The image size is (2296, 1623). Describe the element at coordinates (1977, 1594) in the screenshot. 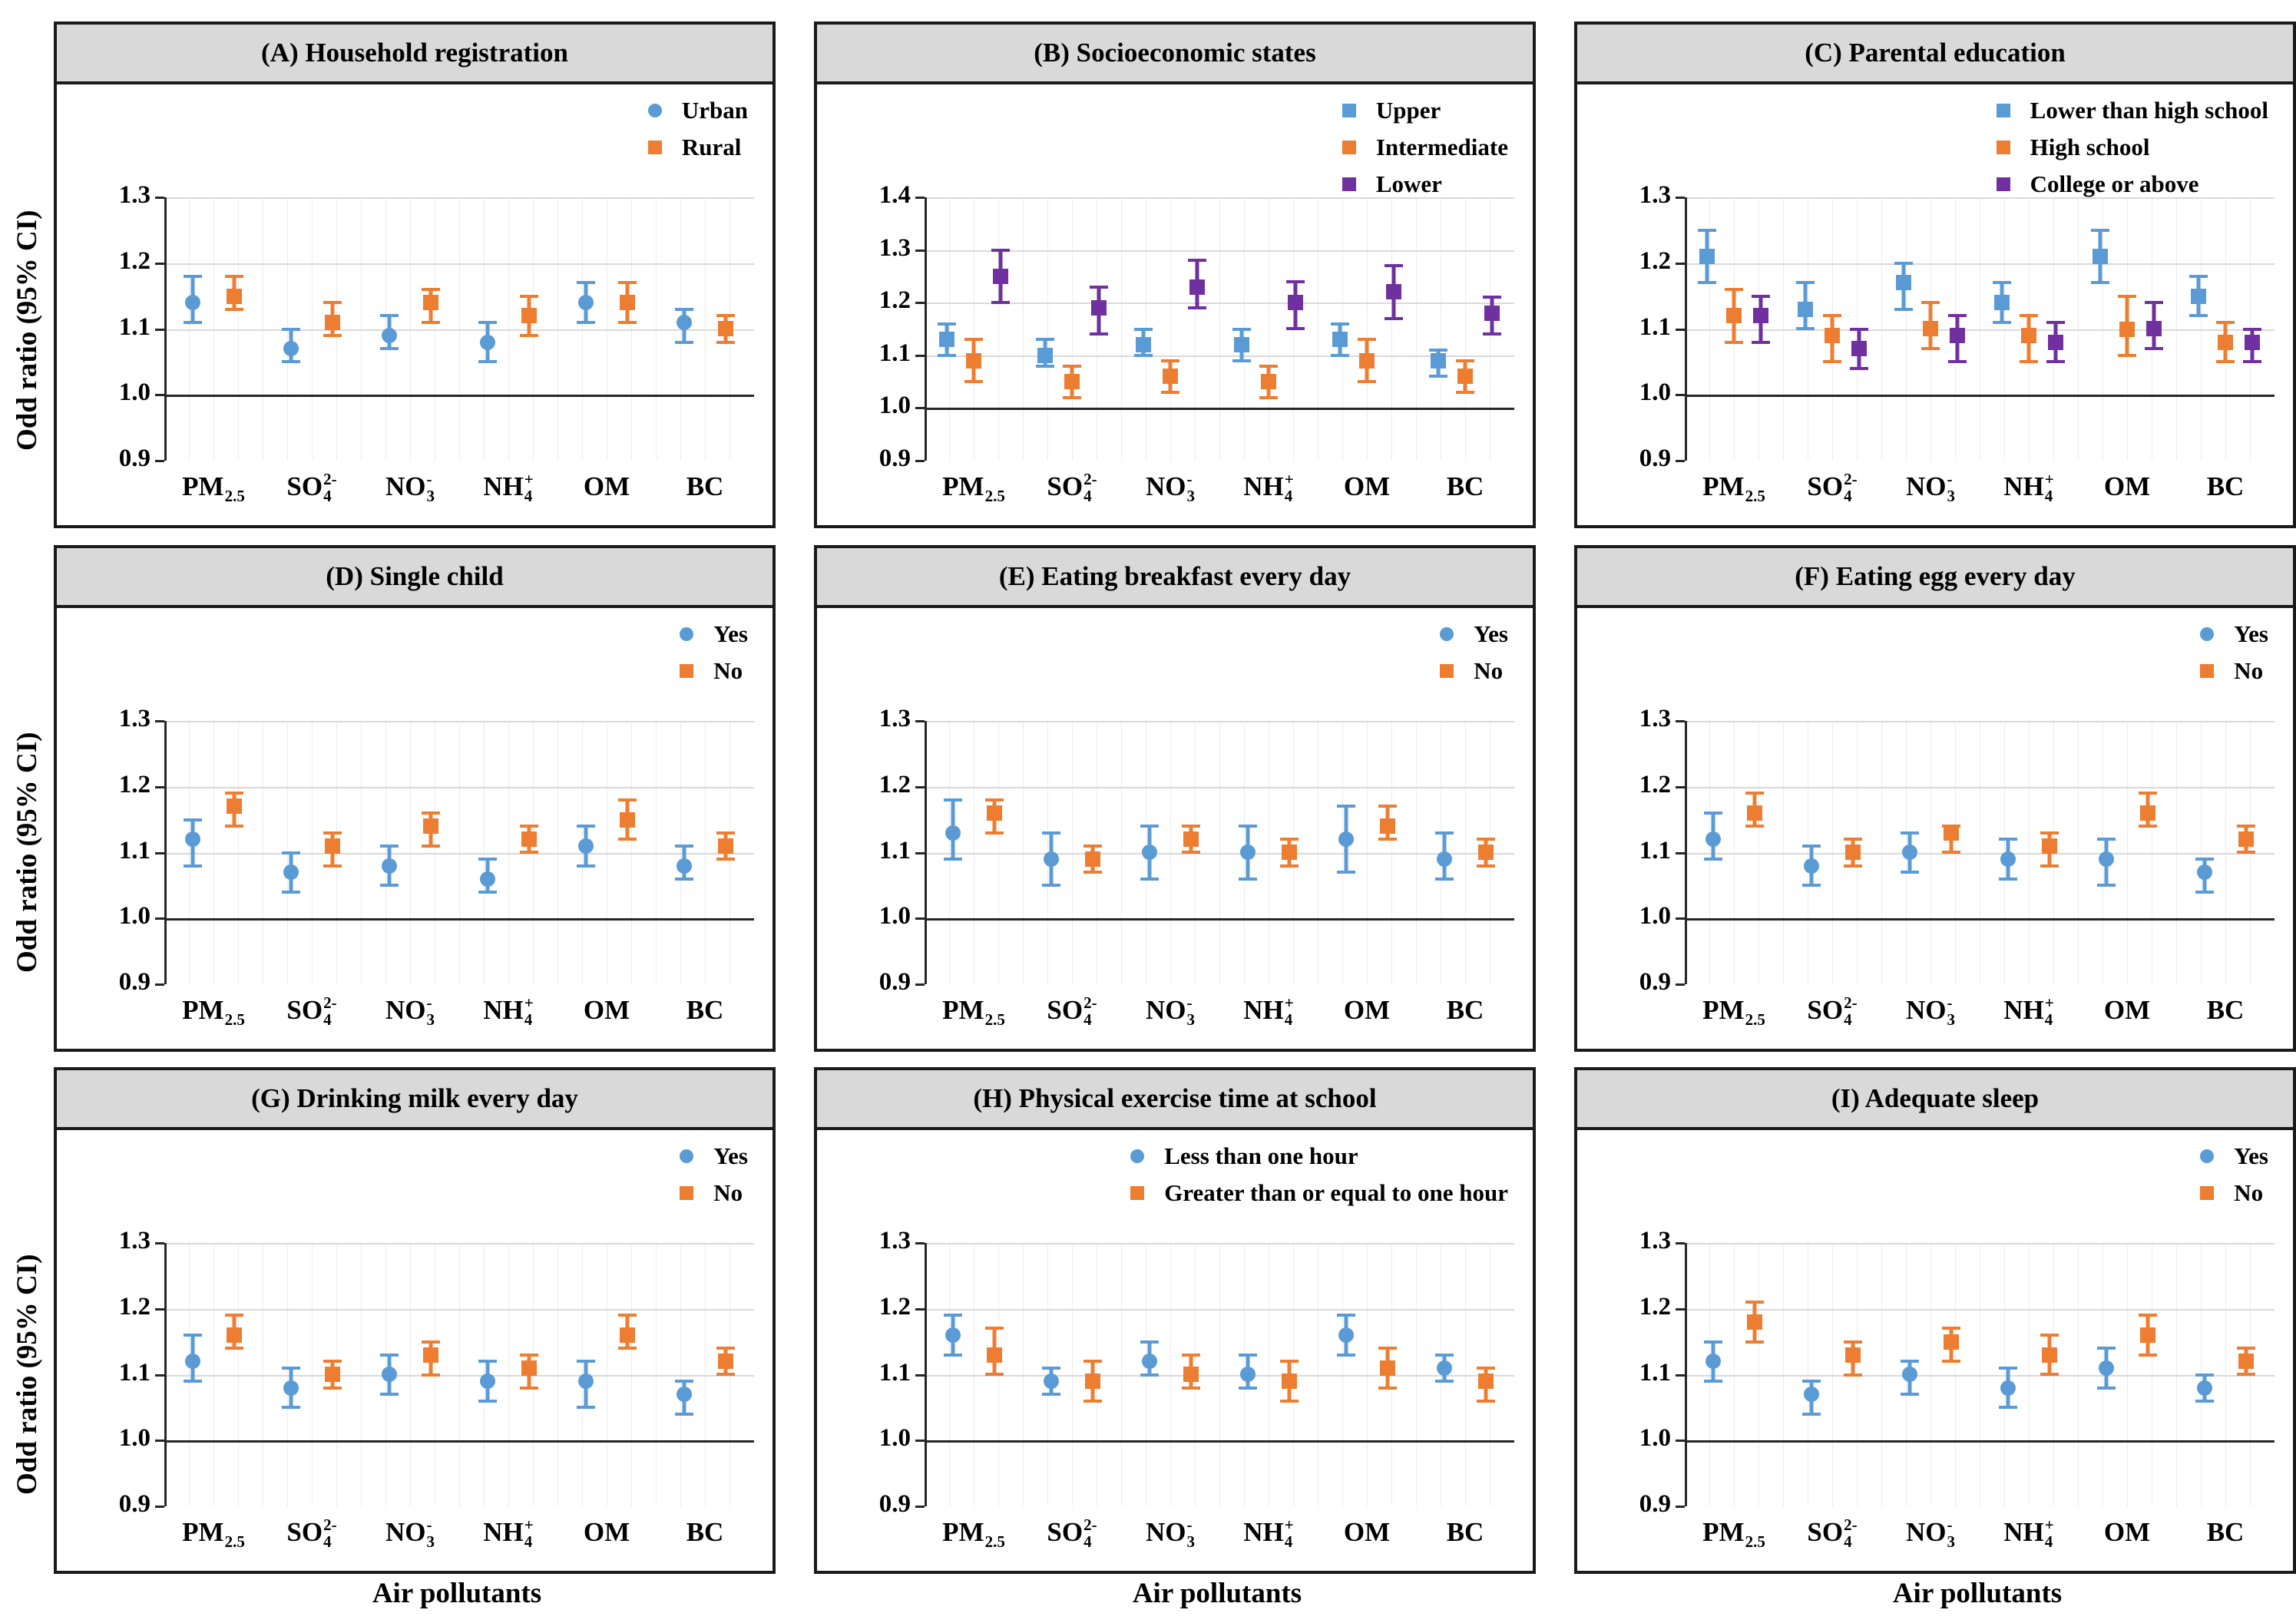

I see `x-axis-title-col3: Air pollutants` at that location.